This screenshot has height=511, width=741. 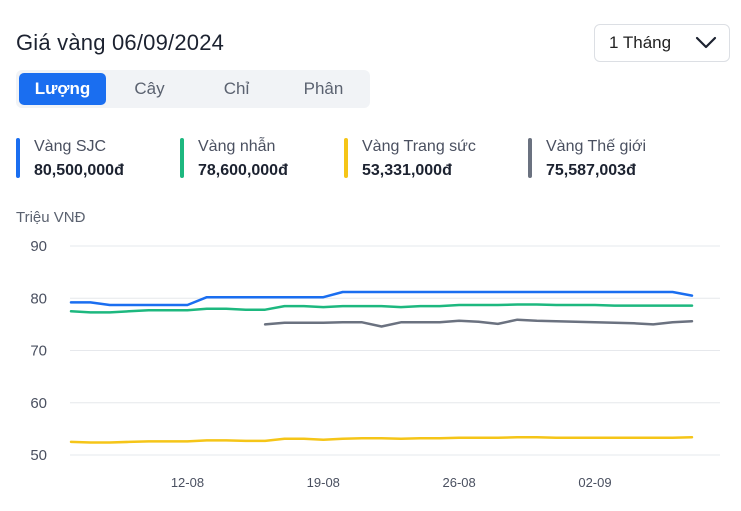 I want to click on legend-name: Vàng Trang sức, so click(x=419, y=146).